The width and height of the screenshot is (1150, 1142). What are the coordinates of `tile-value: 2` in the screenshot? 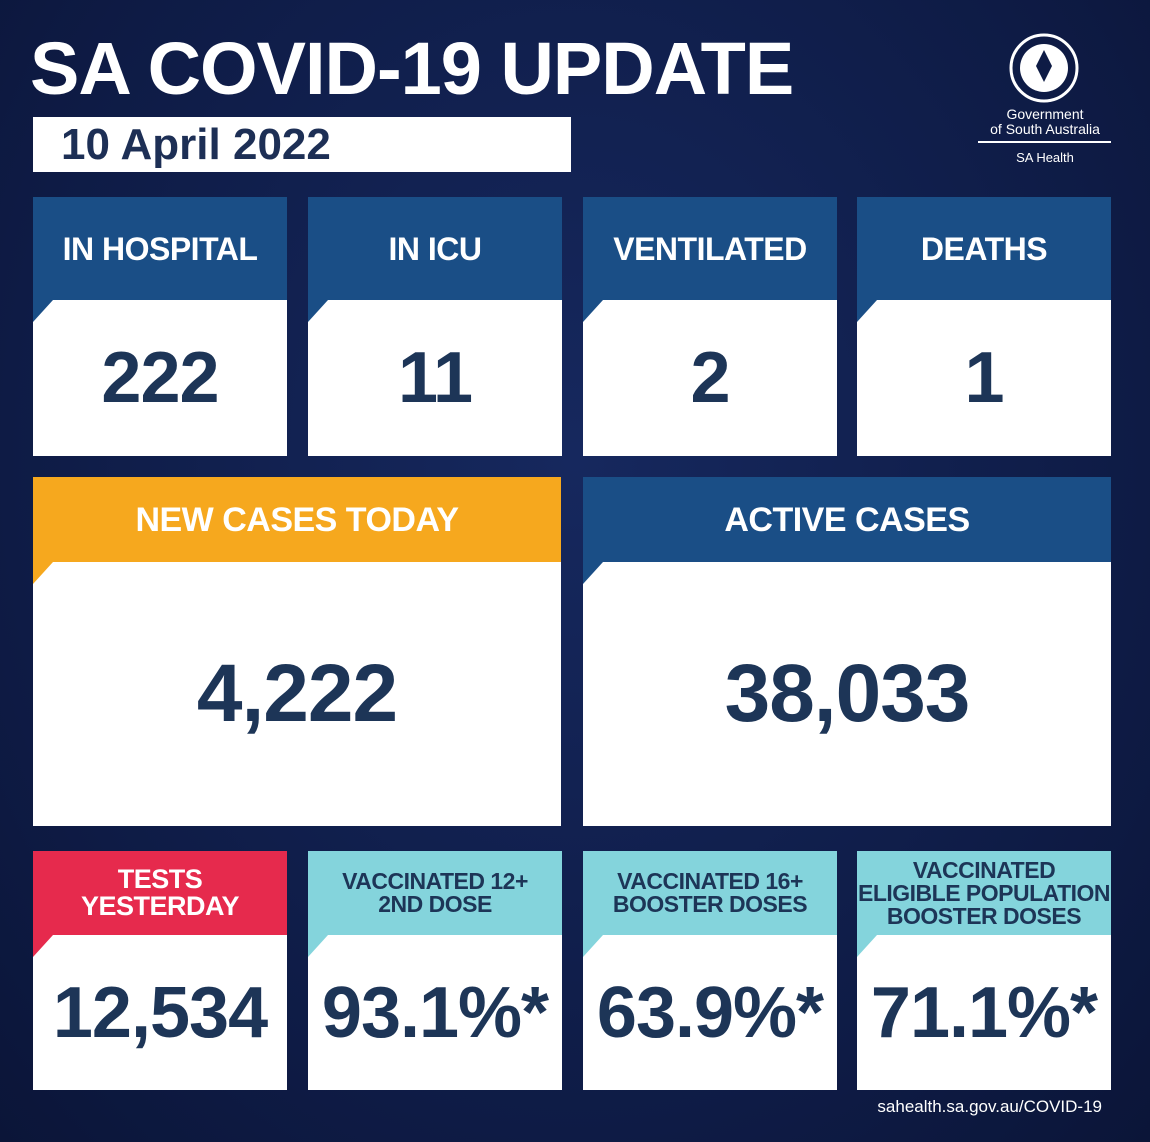 It's located at (710, 378).